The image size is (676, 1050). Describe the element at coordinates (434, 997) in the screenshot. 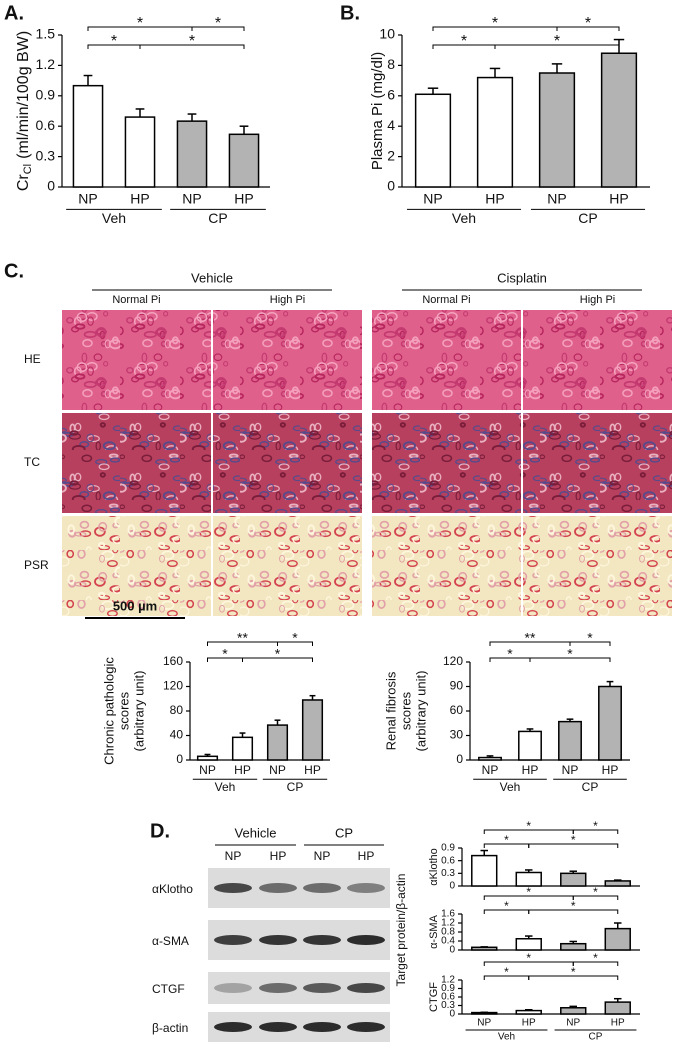

I see `y-axis-label: CTGF` at that location.